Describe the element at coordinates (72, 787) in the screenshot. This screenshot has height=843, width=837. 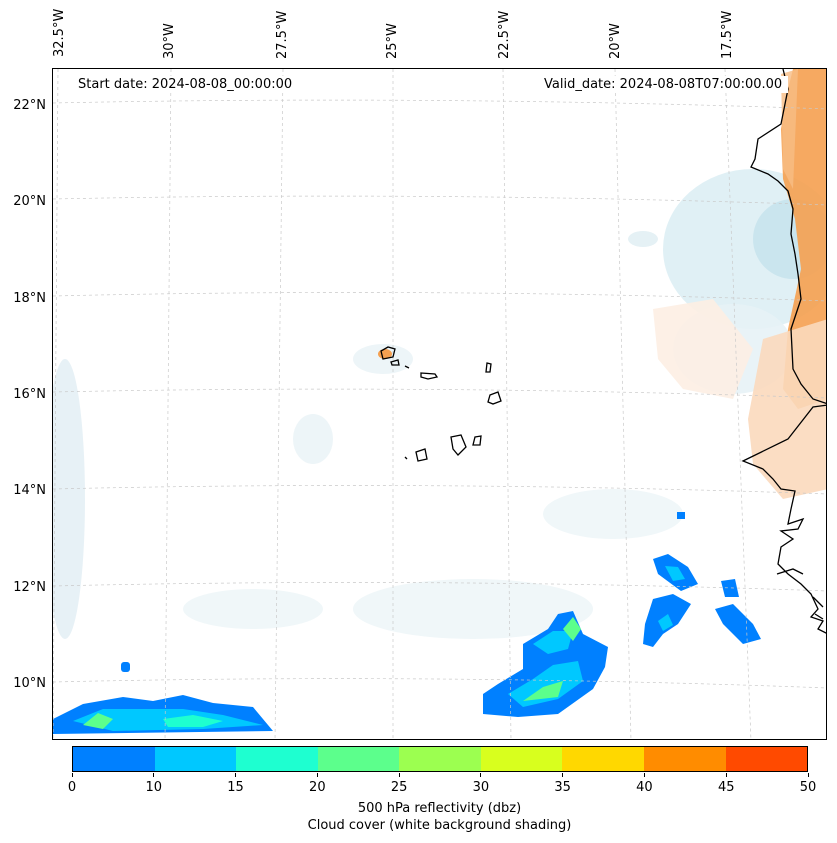
I see `colorbar-tick-label: 0` at that location.